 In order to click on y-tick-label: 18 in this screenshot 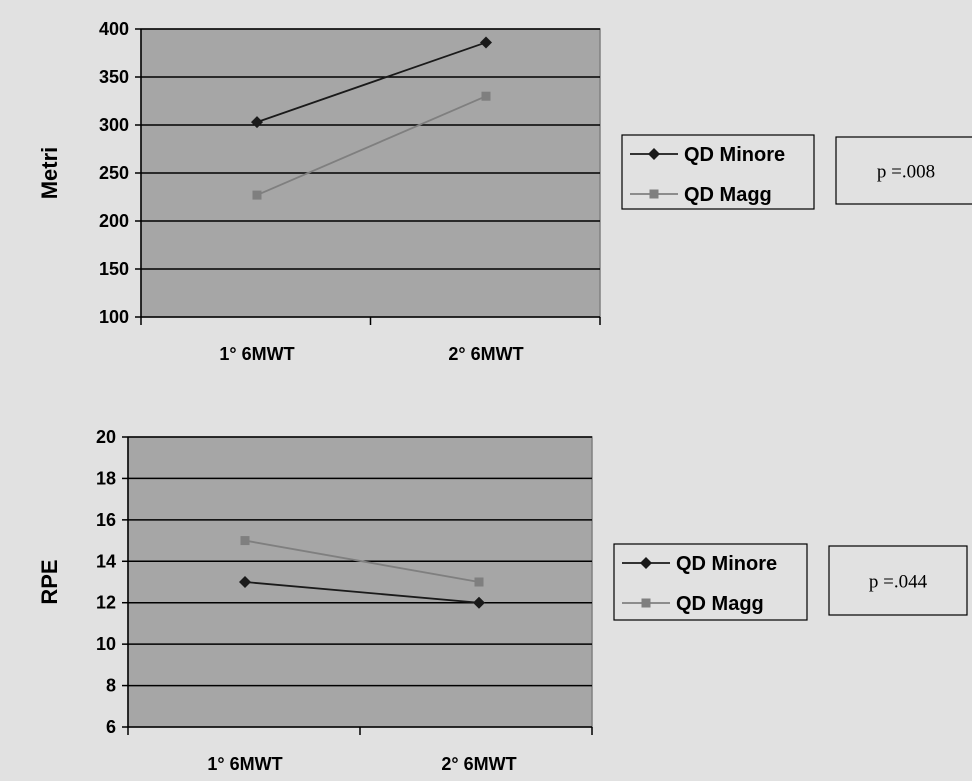, I will do `click(106, 478)`.